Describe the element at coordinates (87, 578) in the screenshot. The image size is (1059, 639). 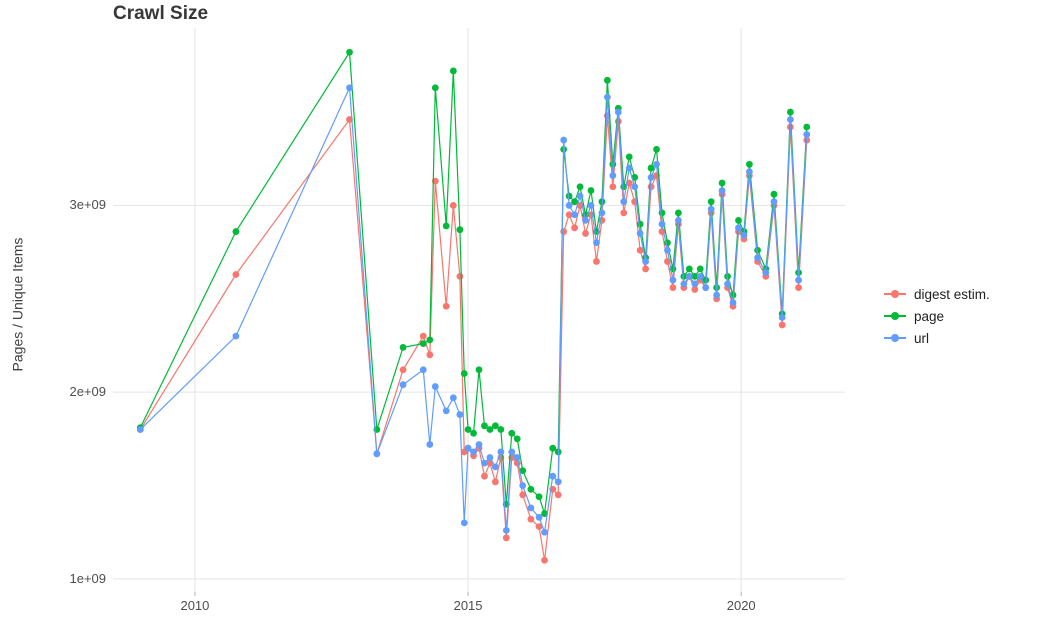
I see `y-tick-label: 1e+09` at that location.